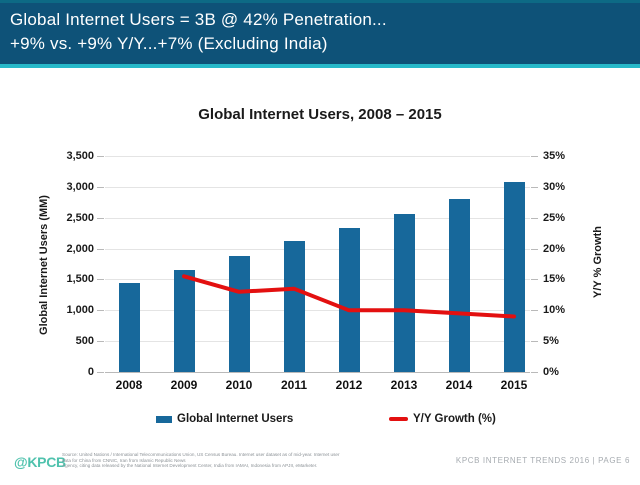  I want to click on bar-2014, so click(459, 285).